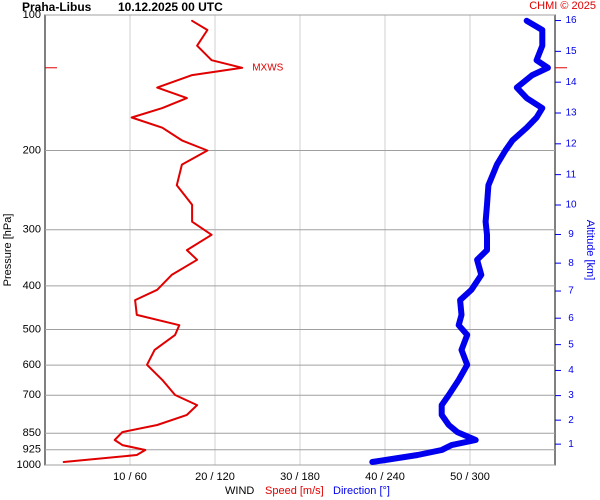  I want to click on legend-direction: Direction [°], so click(361, 491).